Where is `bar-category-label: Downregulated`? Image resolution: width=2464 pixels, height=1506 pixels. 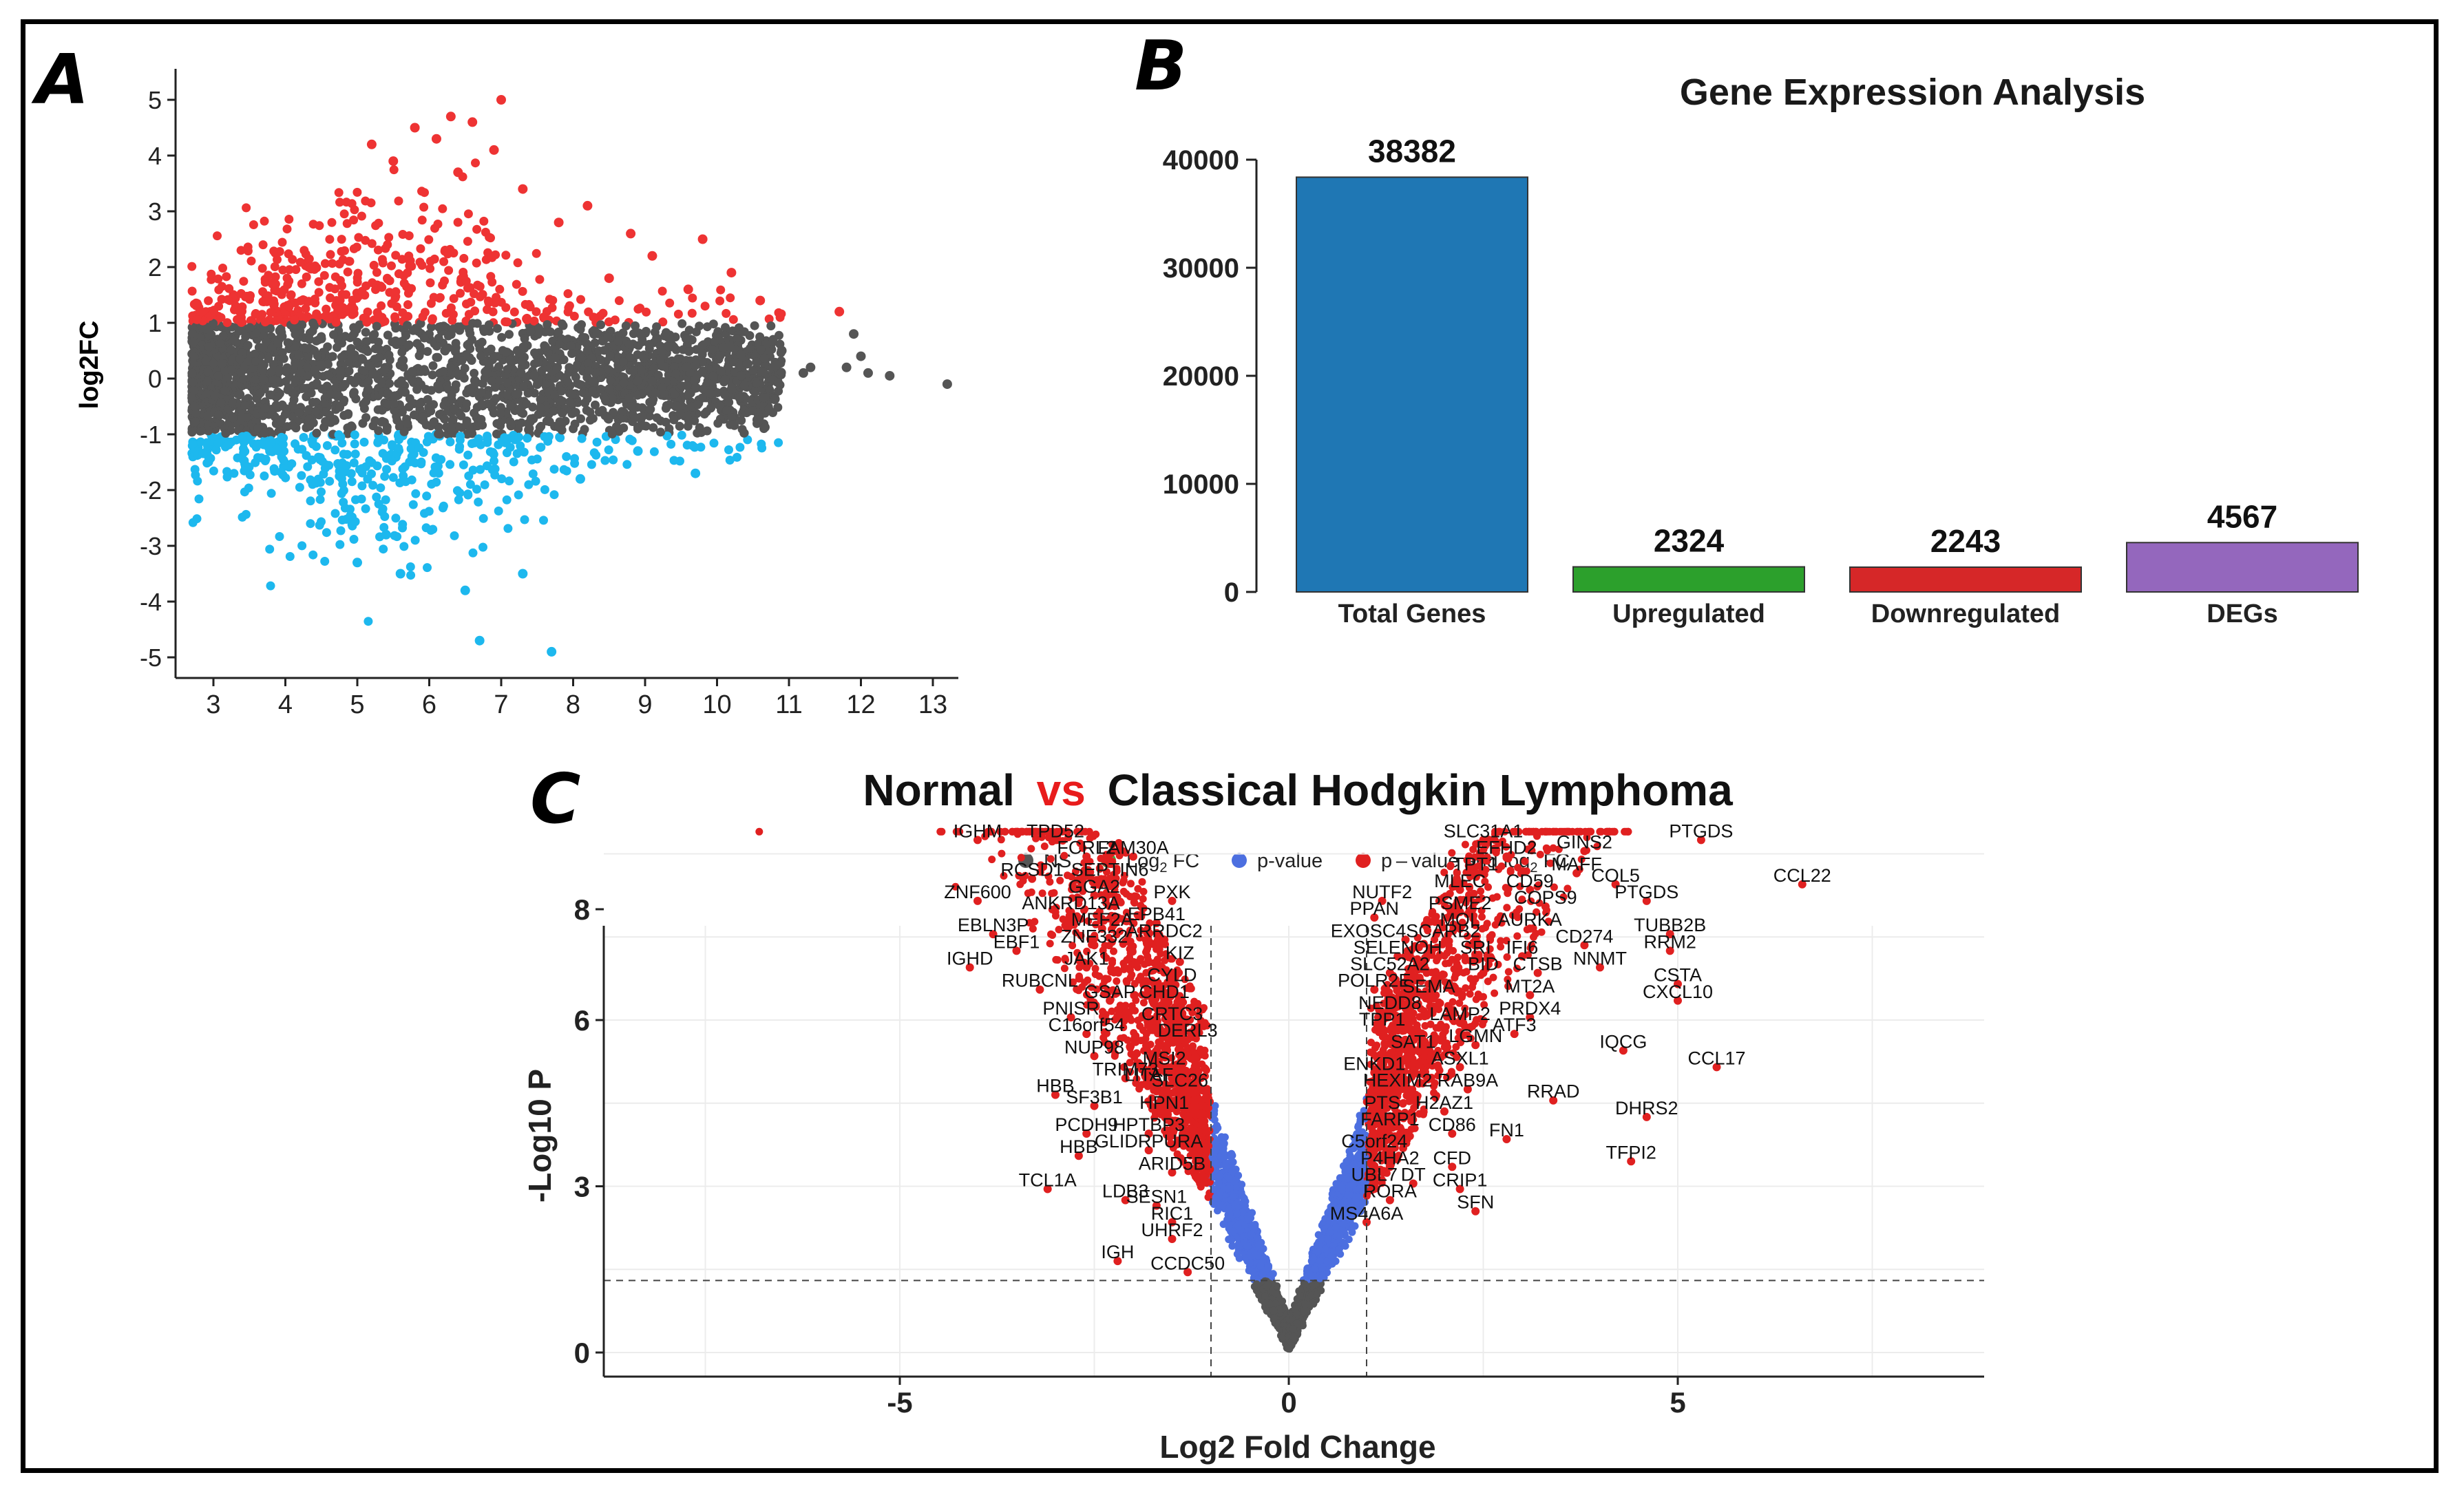
bar-category-label: Downregulated is located at coordinates (1965, 614).